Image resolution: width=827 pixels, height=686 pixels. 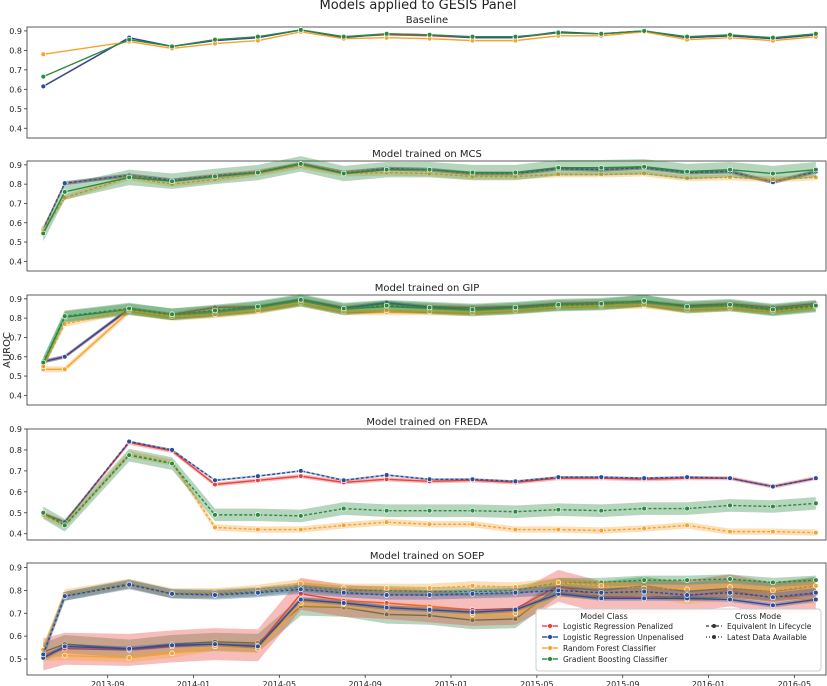 I want to click on y-tick-label: 0.7, so click(x=15, y=70).